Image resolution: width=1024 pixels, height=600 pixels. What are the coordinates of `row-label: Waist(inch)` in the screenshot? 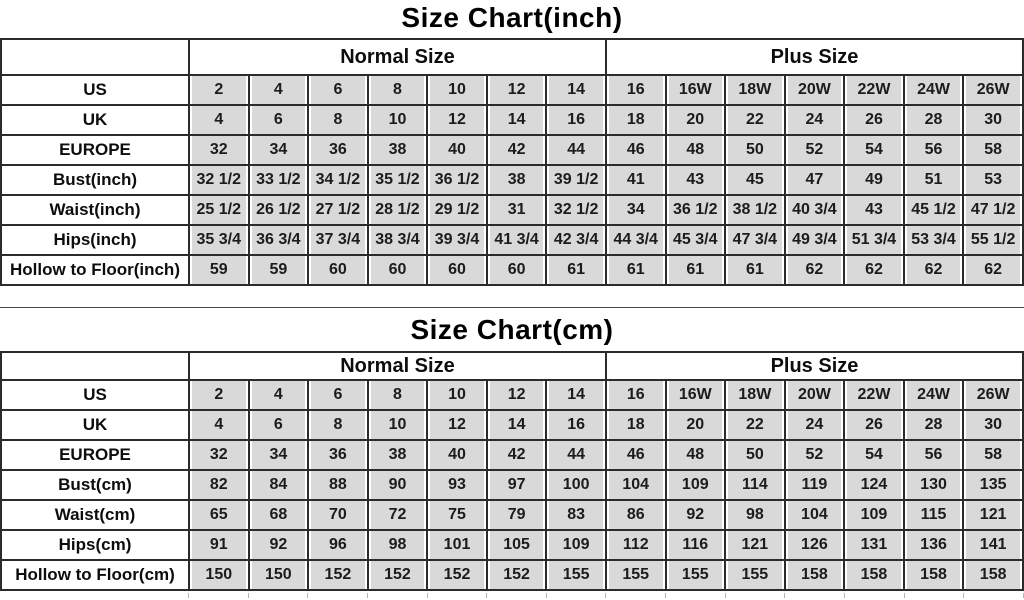 It's located at (95, 210).